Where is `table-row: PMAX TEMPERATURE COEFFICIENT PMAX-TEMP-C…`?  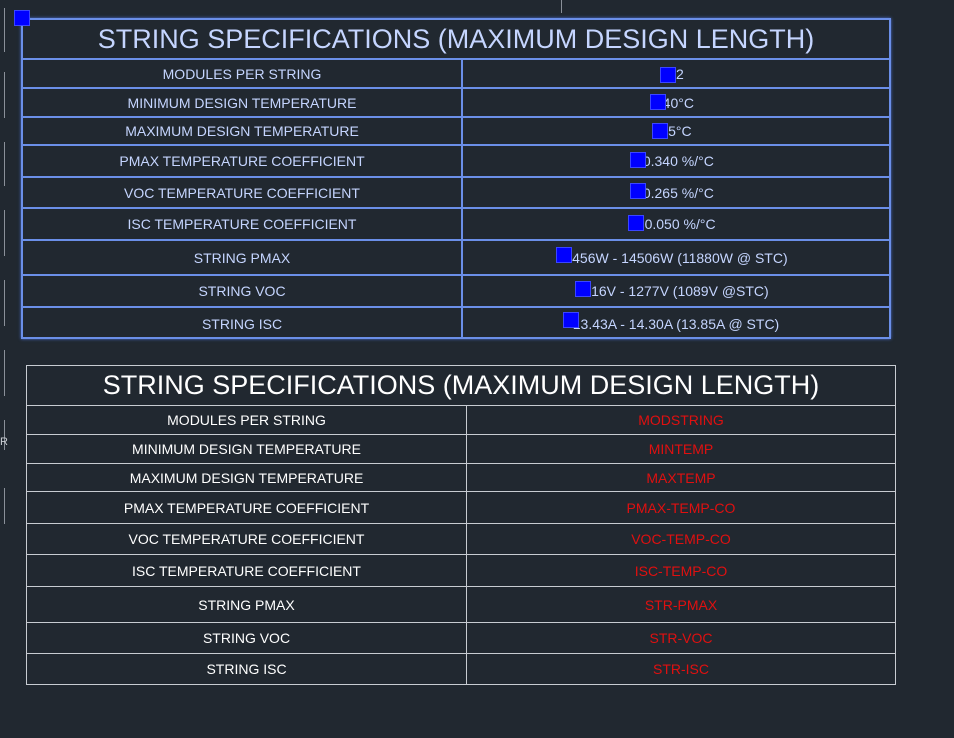 table-row: PMAX TEMPERATURE COEFFICIENT PMAX-TEMP-C… is located at coordinates (461, 508).